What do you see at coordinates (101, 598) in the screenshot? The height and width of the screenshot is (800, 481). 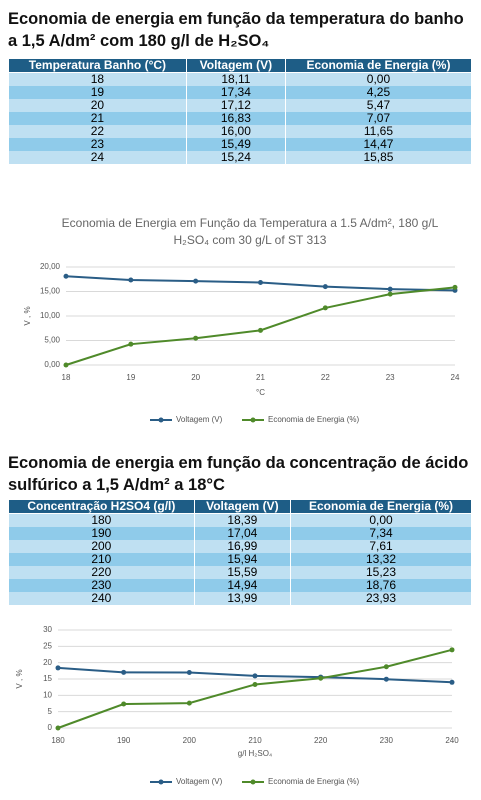 I see `cell: 240` at bounding box center [101, 598].